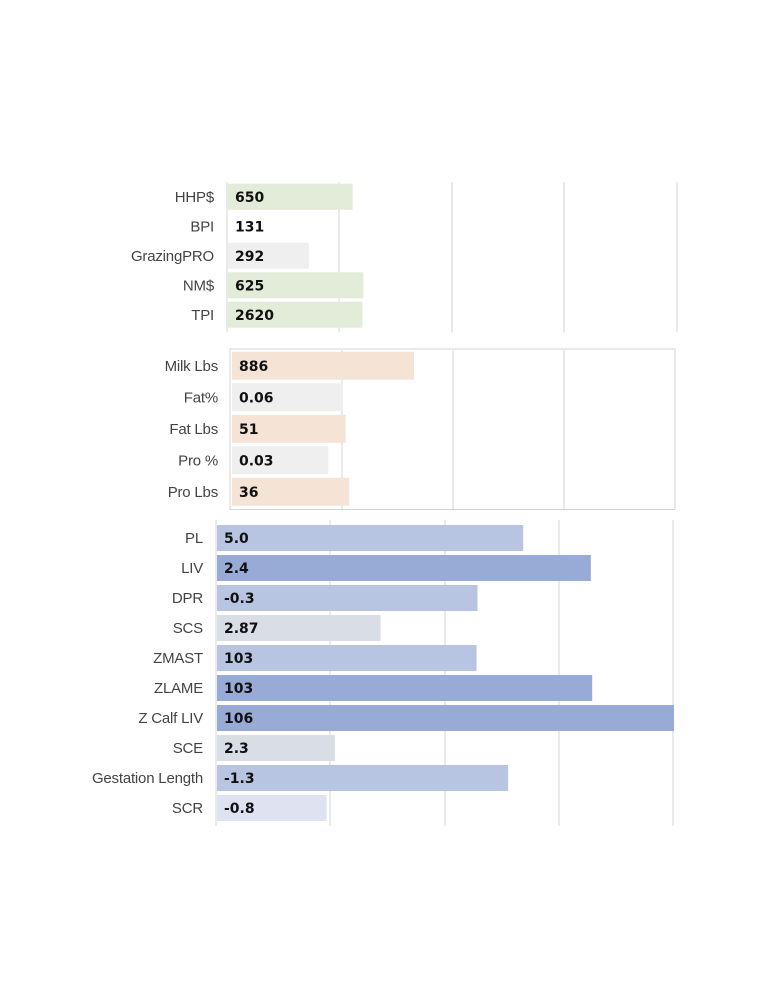 This screenshot has width=776, height=1004. What do you see at coordinates (249, 257) in the screenshot?
I see `data-label: 292` at bounding box center [249, 257].